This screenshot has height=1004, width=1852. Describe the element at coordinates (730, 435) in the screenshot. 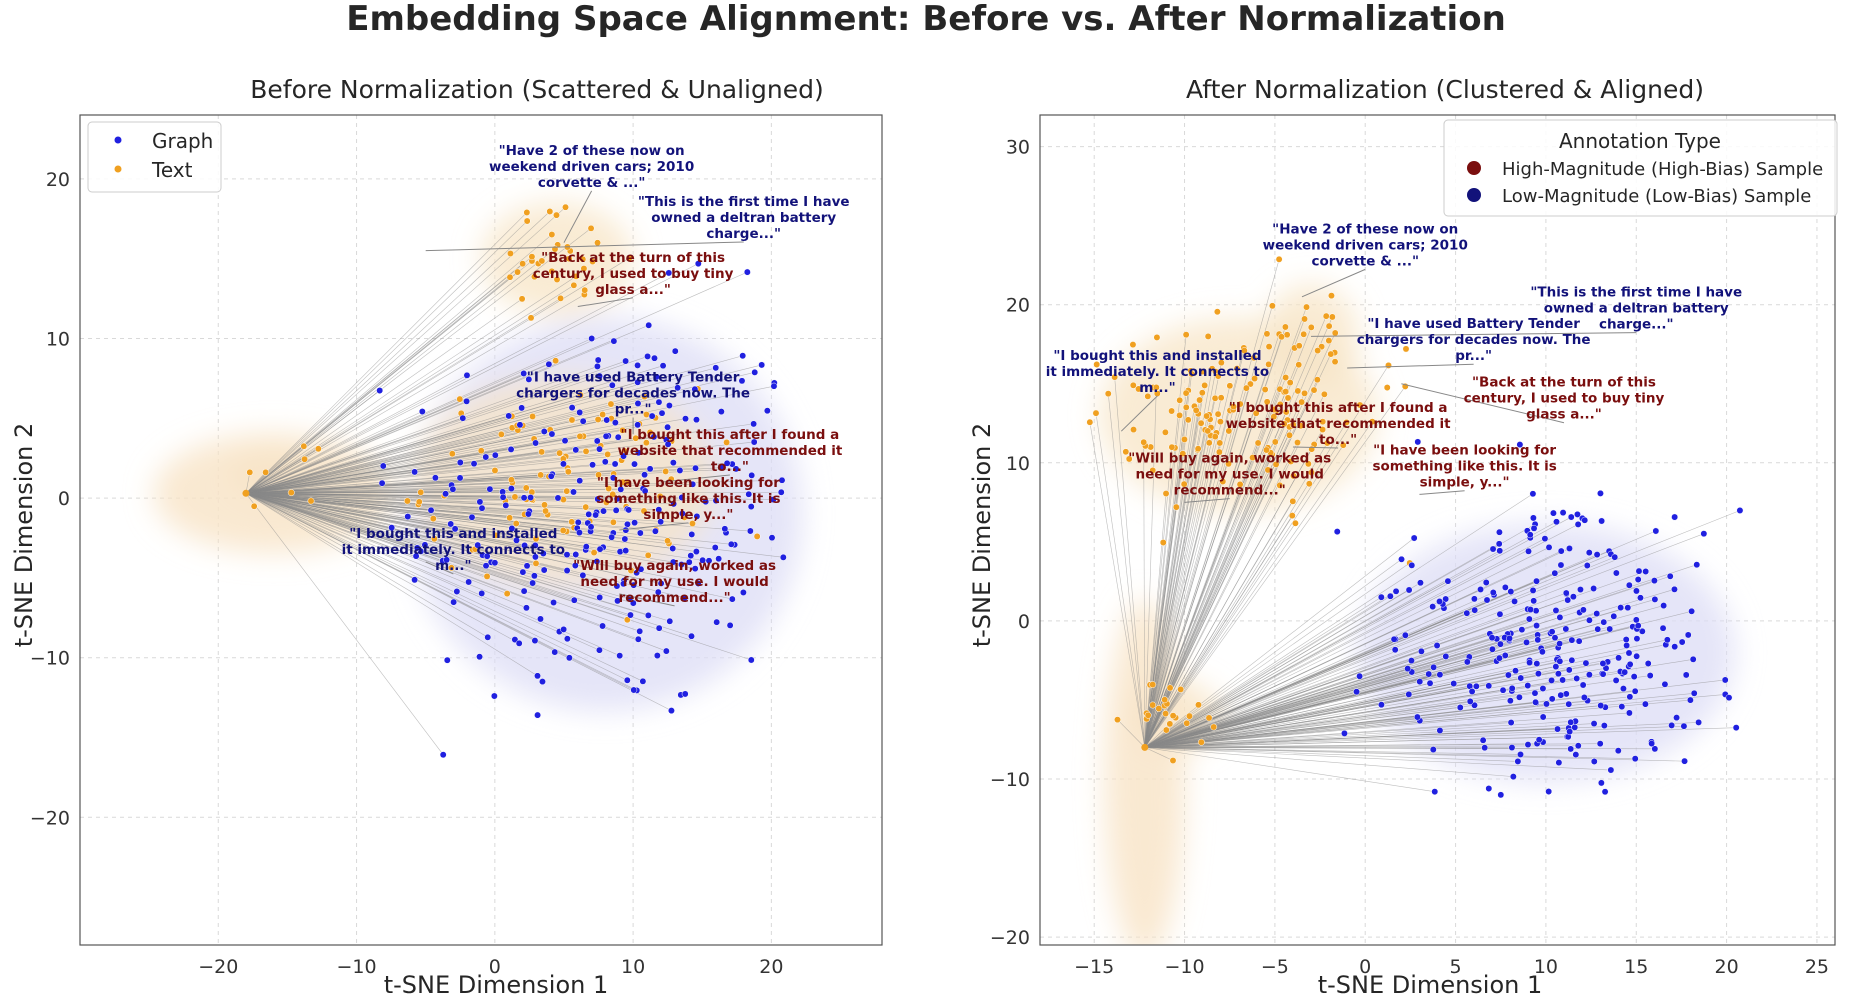

I see `annotation-text: "I bought this after I found a` at that location.